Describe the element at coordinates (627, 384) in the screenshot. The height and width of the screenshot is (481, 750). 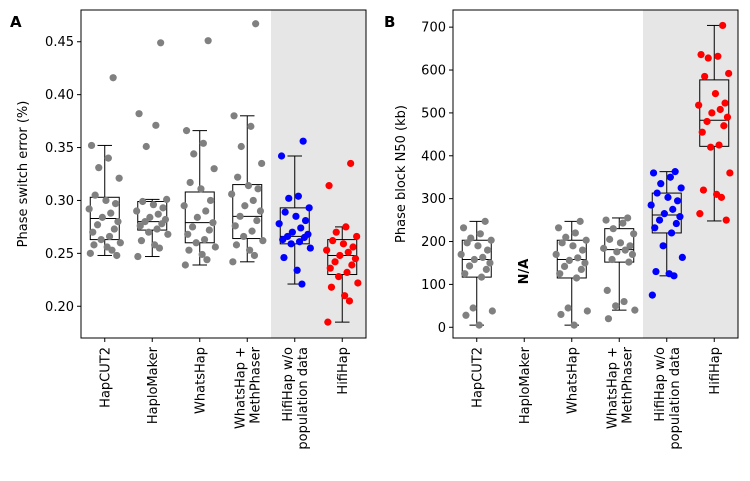
I see `x-tick-label-line: MethPhaser` at that location.